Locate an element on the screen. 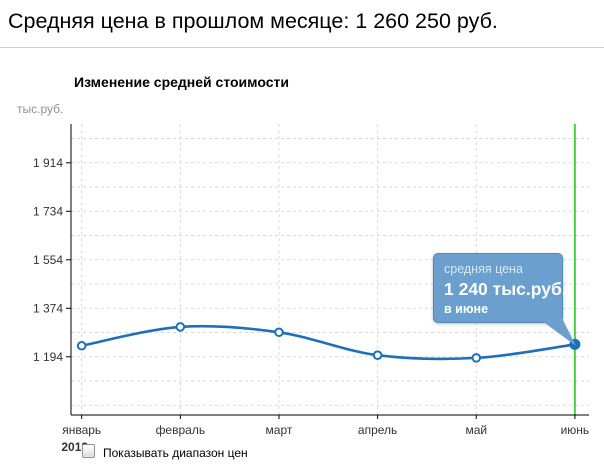 The width and height of the screenshot is (604, 471). chart-title: Изменение средней стоимости is located at coordinates (181, 82).